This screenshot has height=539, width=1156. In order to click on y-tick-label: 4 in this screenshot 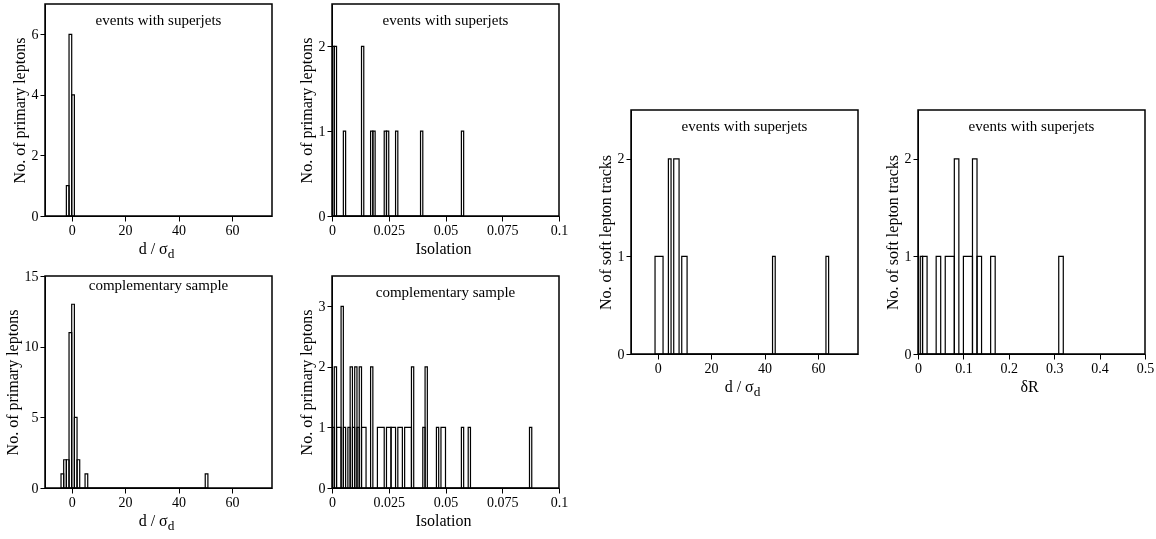, I will do `click(35, 95)`.